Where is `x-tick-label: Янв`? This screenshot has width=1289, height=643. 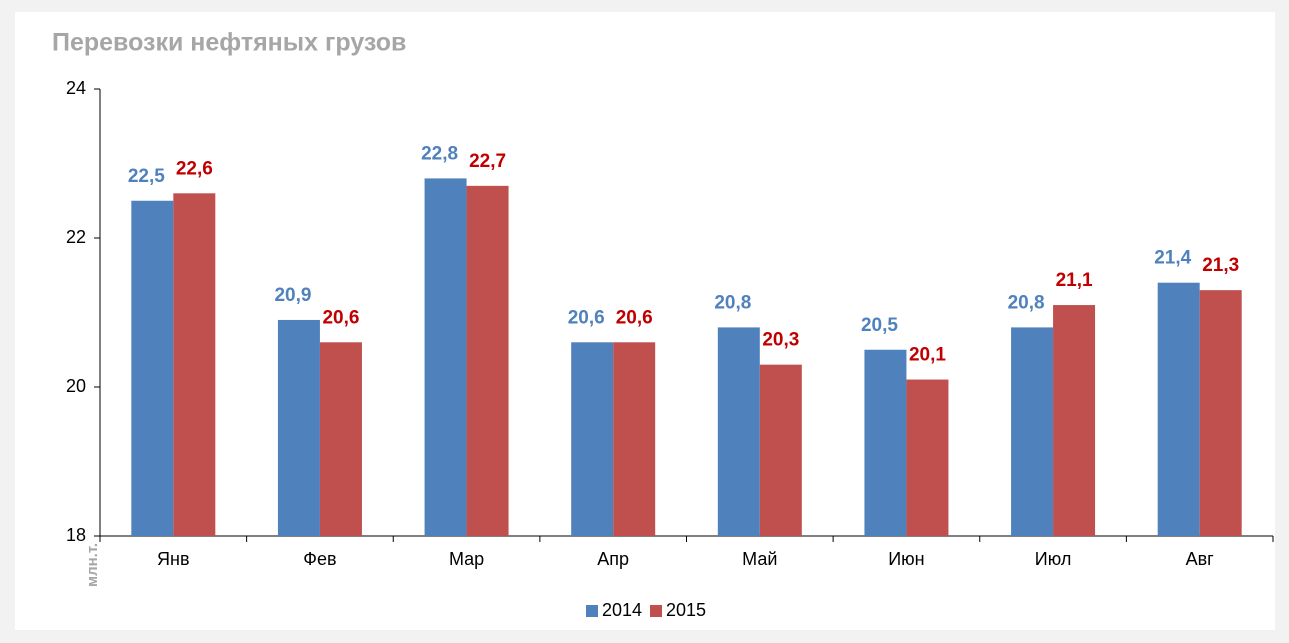 x-tick-label: Янв is located at coordinates (173, 559).